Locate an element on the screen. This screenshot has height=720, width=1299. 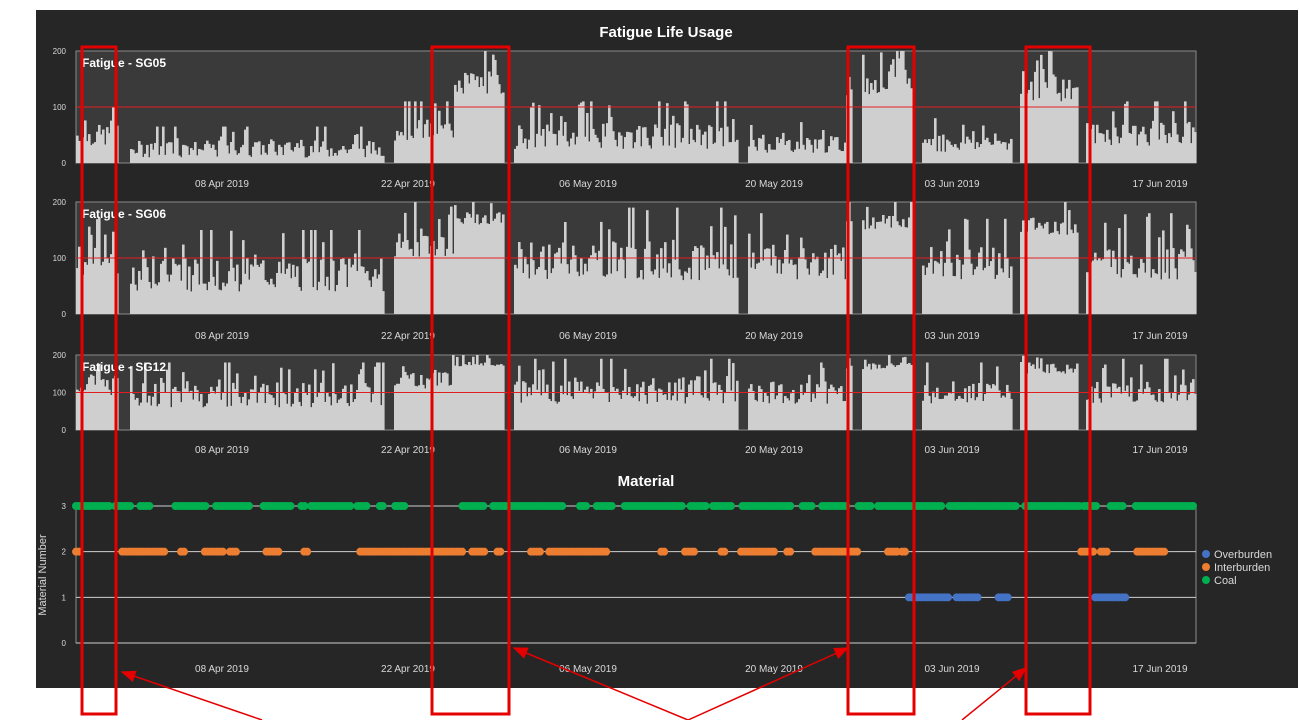
x-tick-label: 22 Apr 2019 is located at coordinates (408, 184).